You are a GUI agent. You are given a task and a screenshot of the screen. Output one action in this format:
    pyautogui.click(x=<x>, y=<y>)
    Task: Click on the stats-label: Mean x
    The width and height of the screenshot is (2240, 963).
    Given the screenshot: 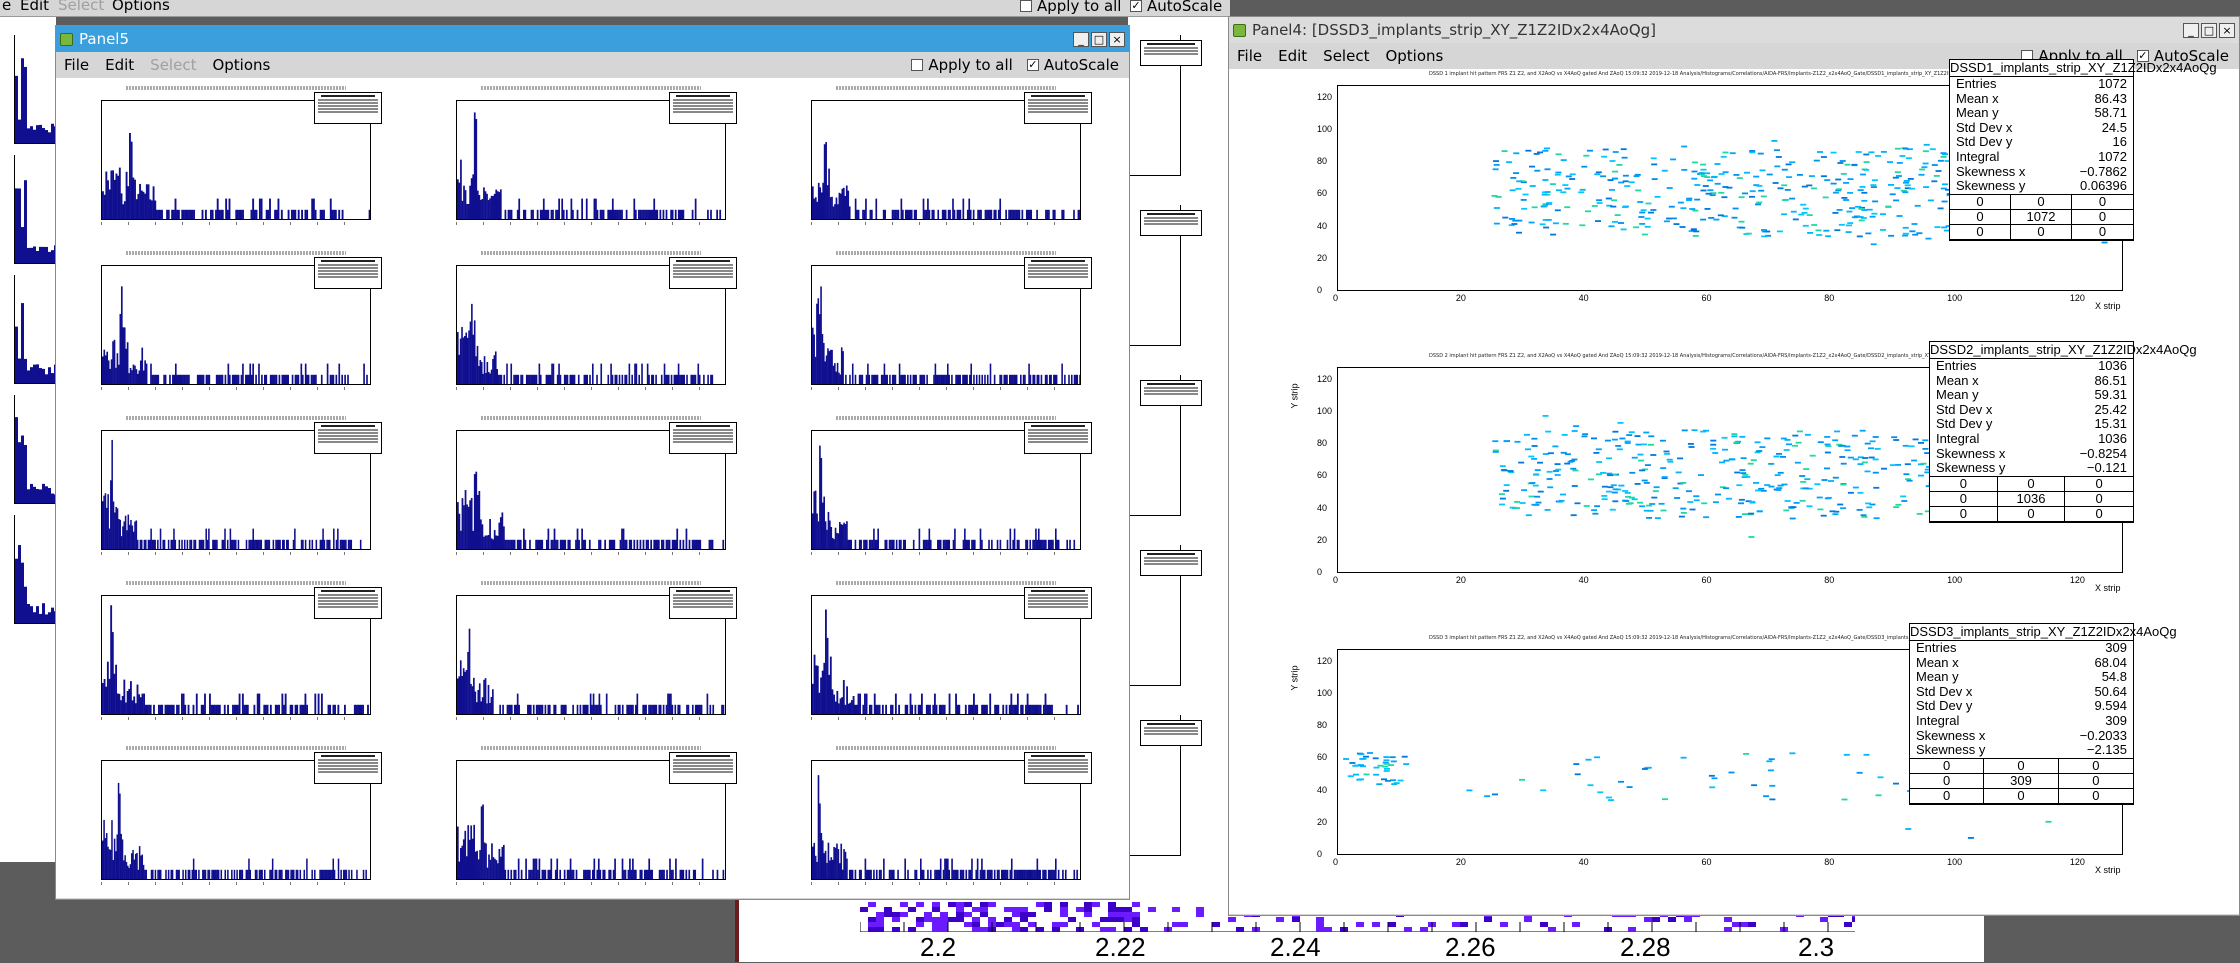 What is the action you would take?
    pyautogui.click(x=1937, y=663)
    